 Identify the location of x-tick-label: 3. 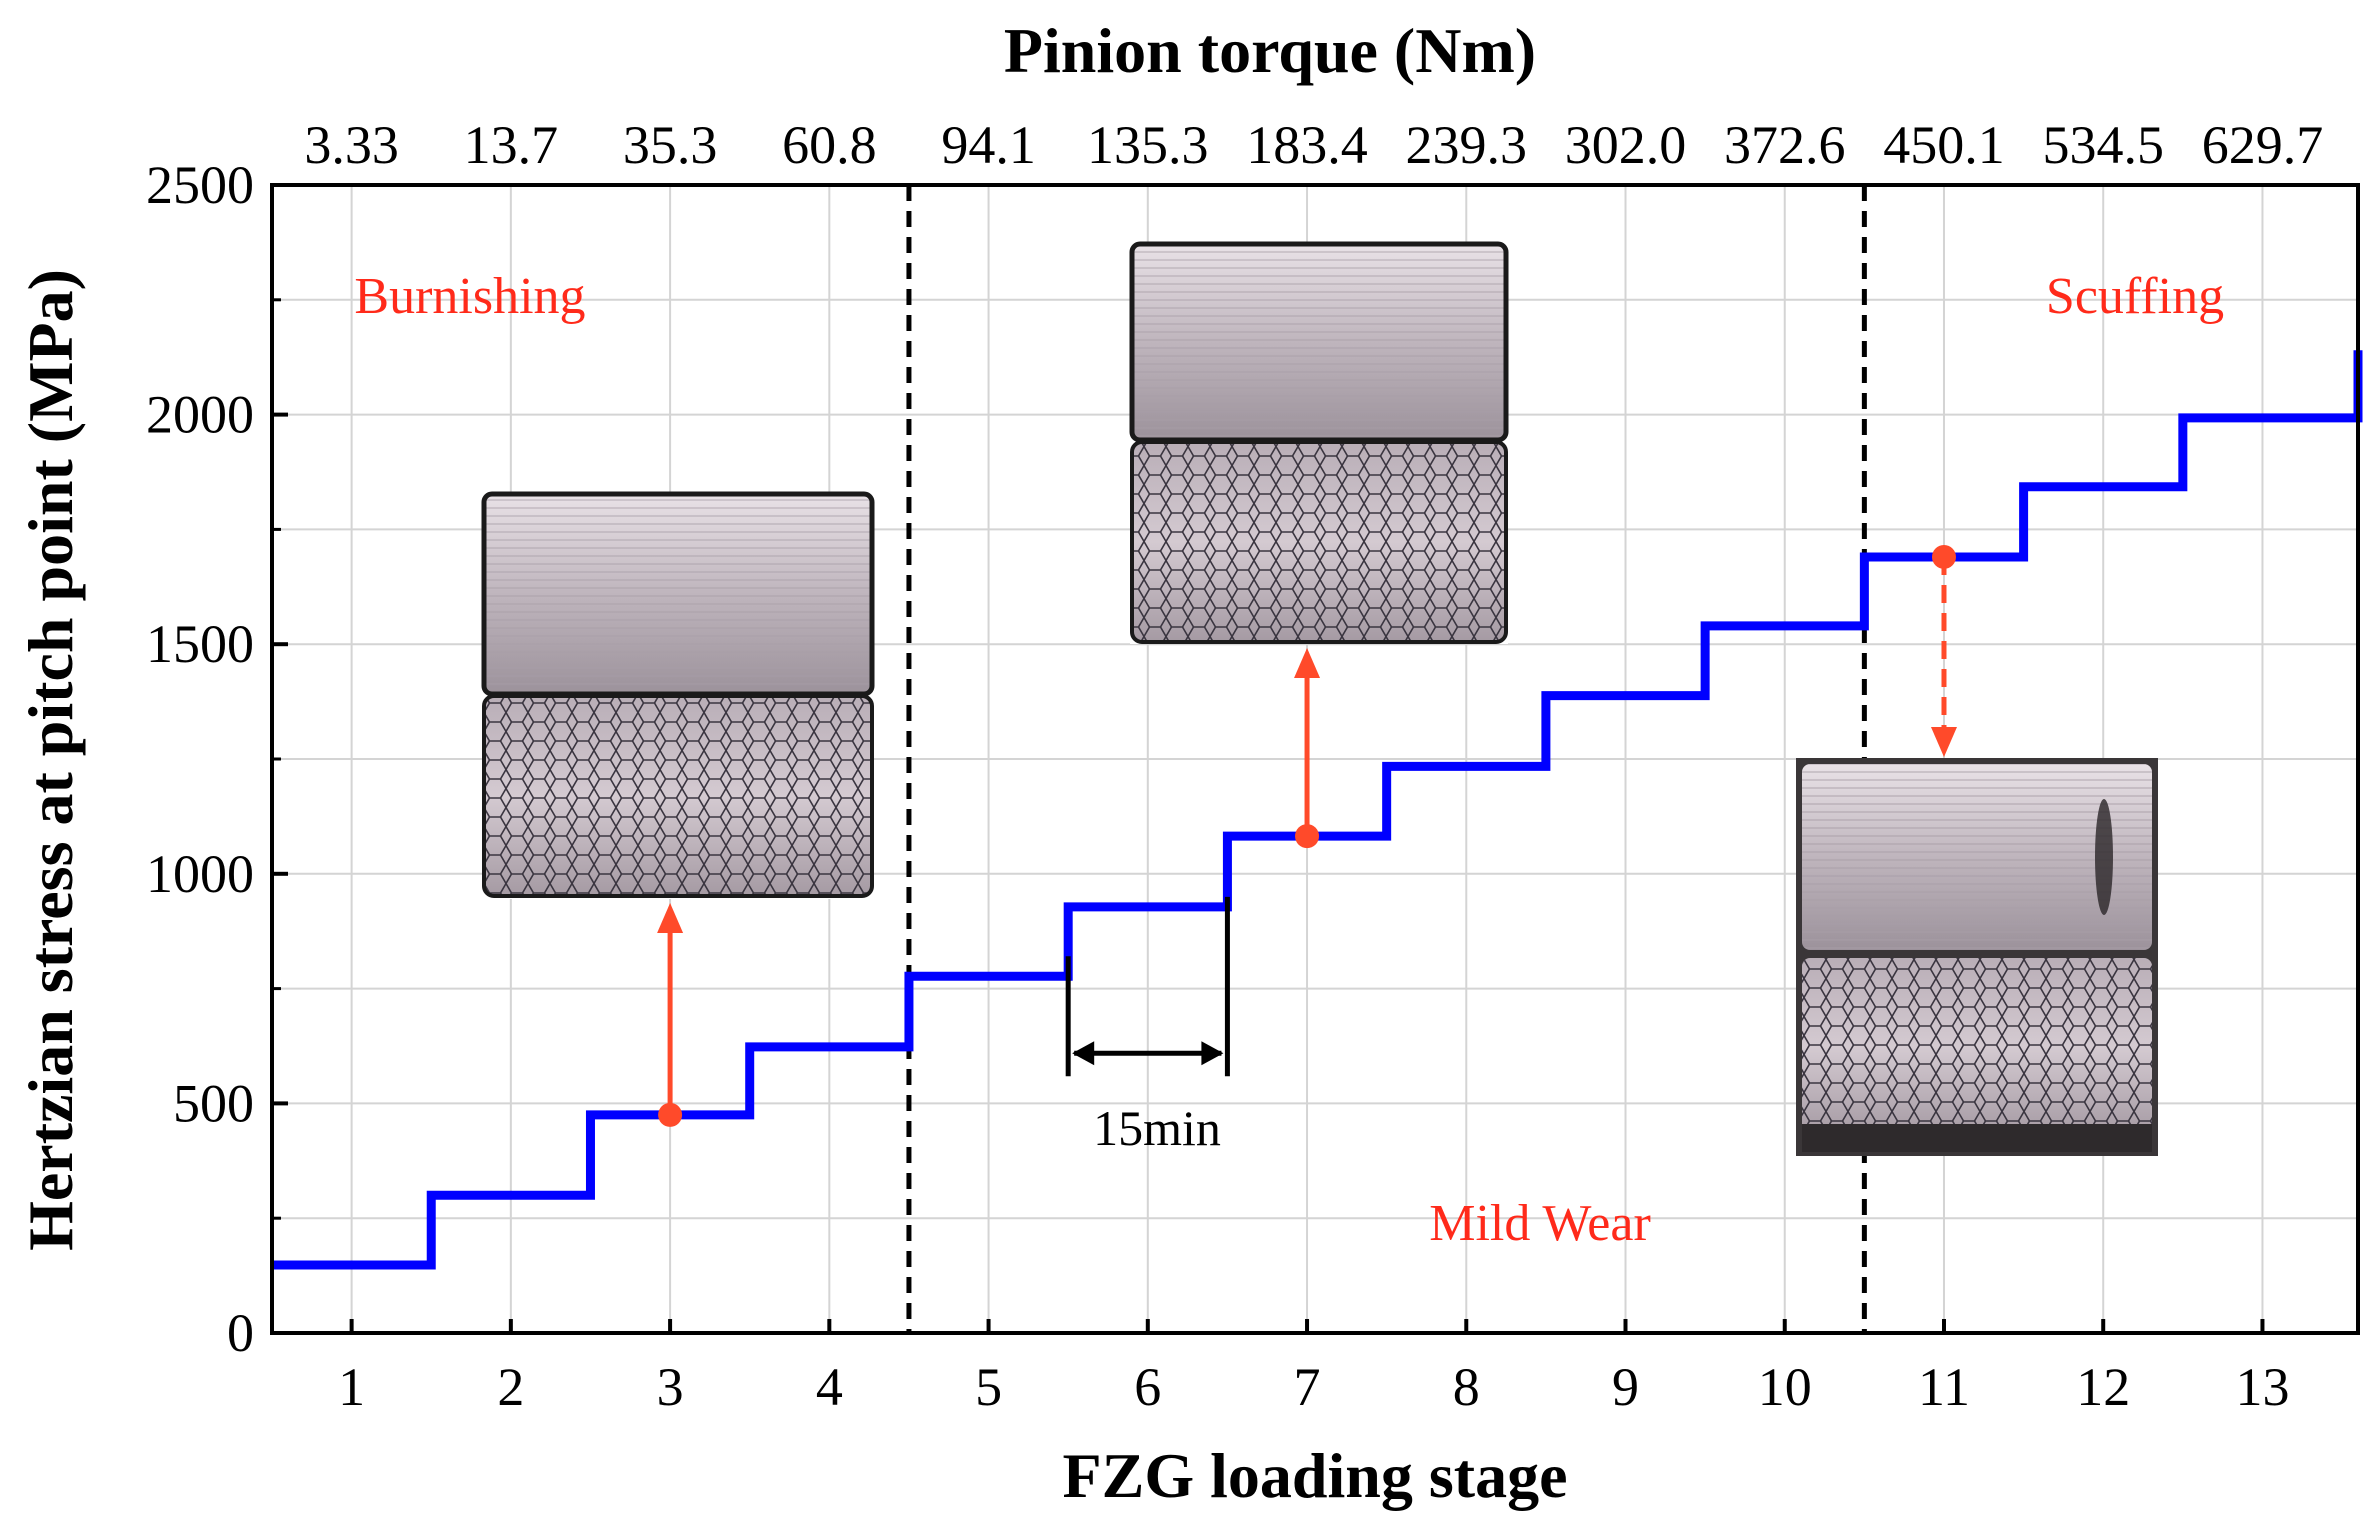
(670, 1387).